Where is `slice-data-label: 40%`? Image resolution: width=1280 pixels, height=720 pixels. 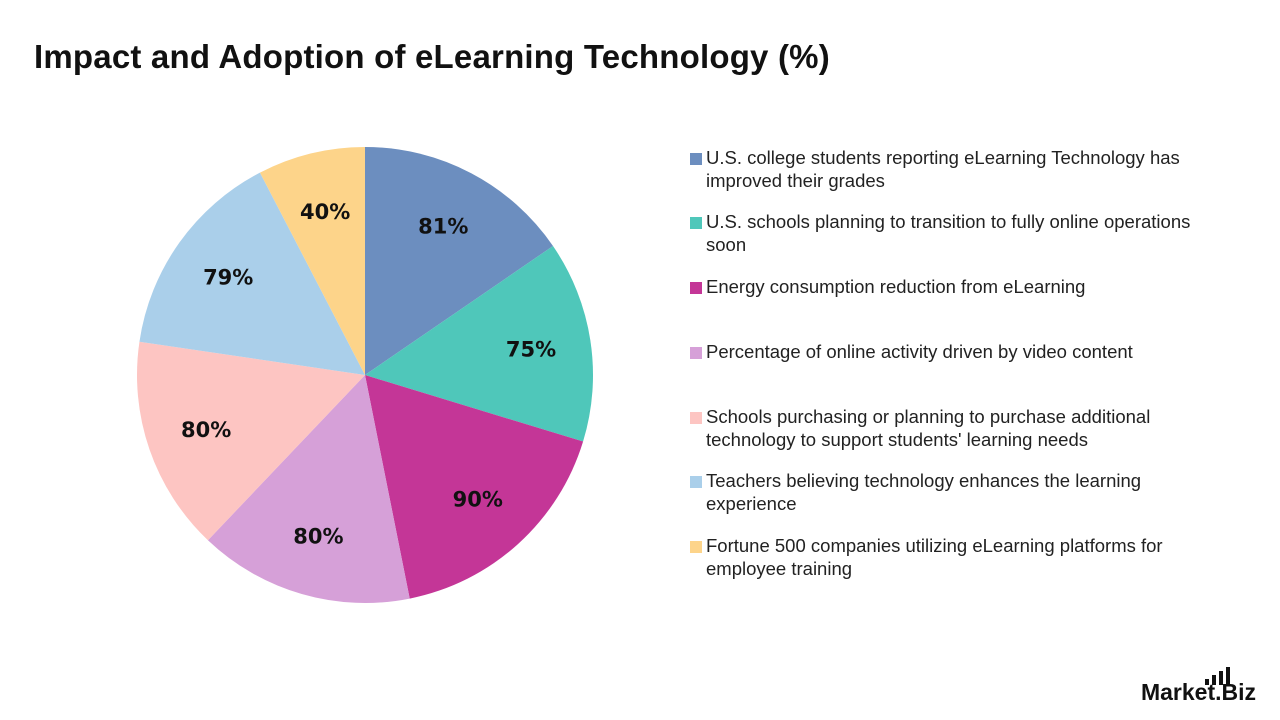 slice-data-label: 40% is located at coordinates (325, 212).